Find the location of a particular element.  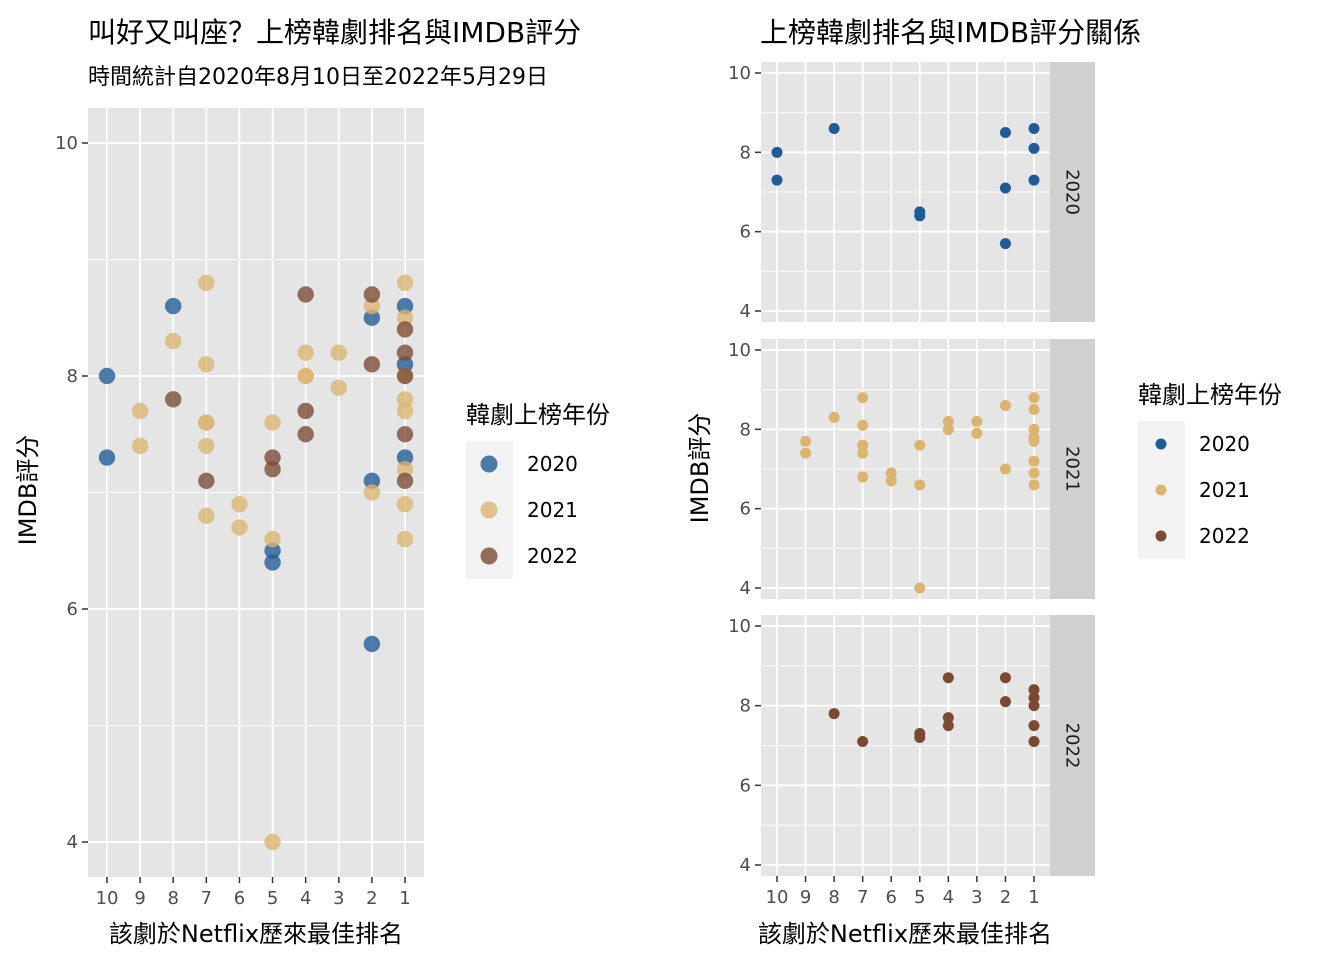

left-x-tick-label: 9 is located at coordinates (139, 898).